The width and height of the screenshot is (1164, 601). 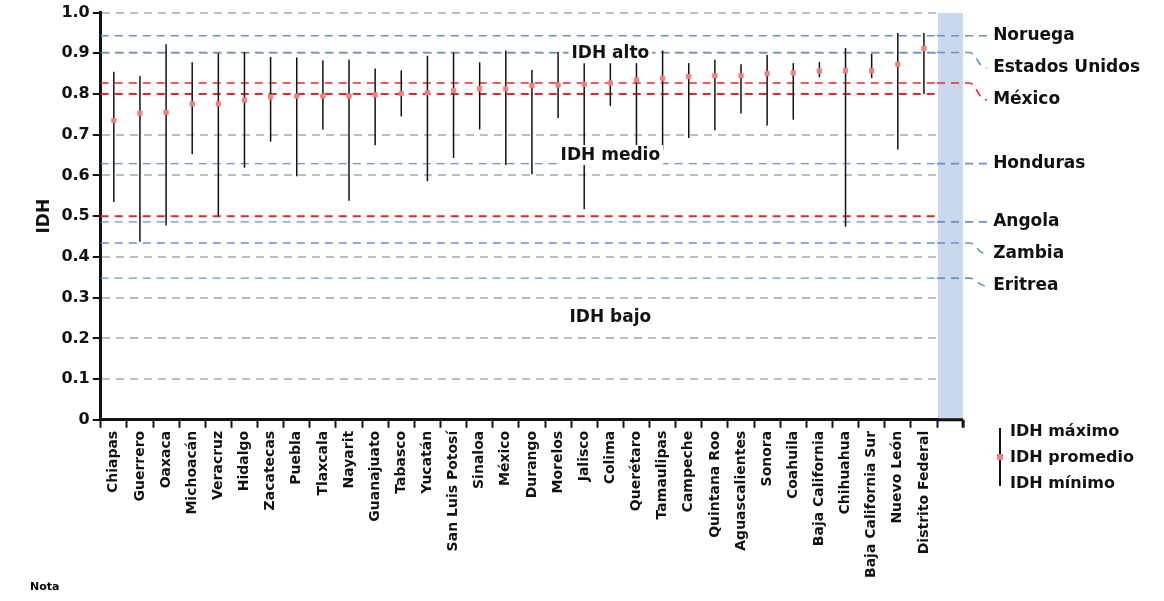 I want to click on ref-line-label: Angola, so click(x=1026, y=220).